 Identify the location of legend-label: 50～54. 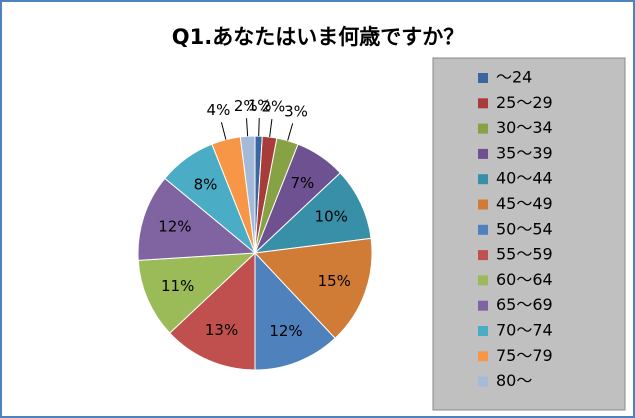
(524, 228).